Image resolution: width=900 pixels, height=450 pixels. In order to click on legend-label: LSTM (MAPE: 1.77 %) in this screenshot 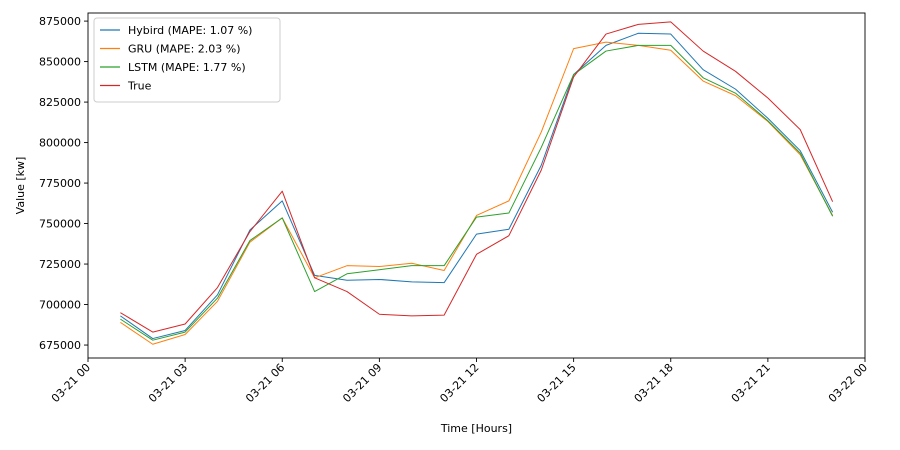, I will do `click(187, 67)`.